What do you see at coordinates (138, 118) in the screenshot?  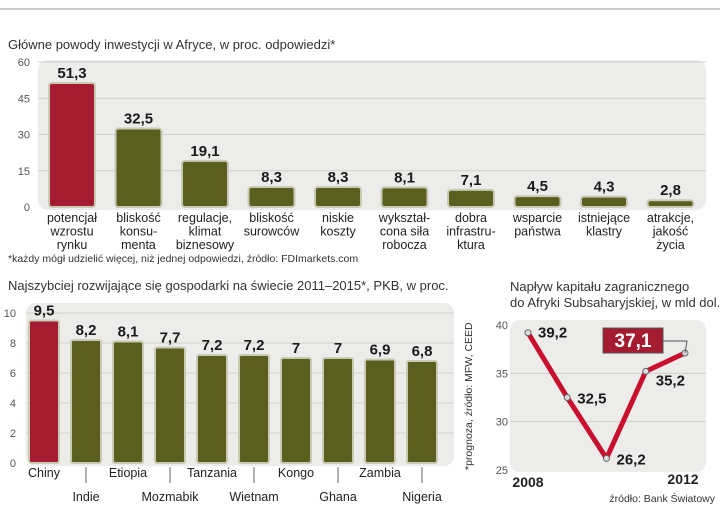 I see `bar-value-label: 32,5` at bounding box center [138, 118].